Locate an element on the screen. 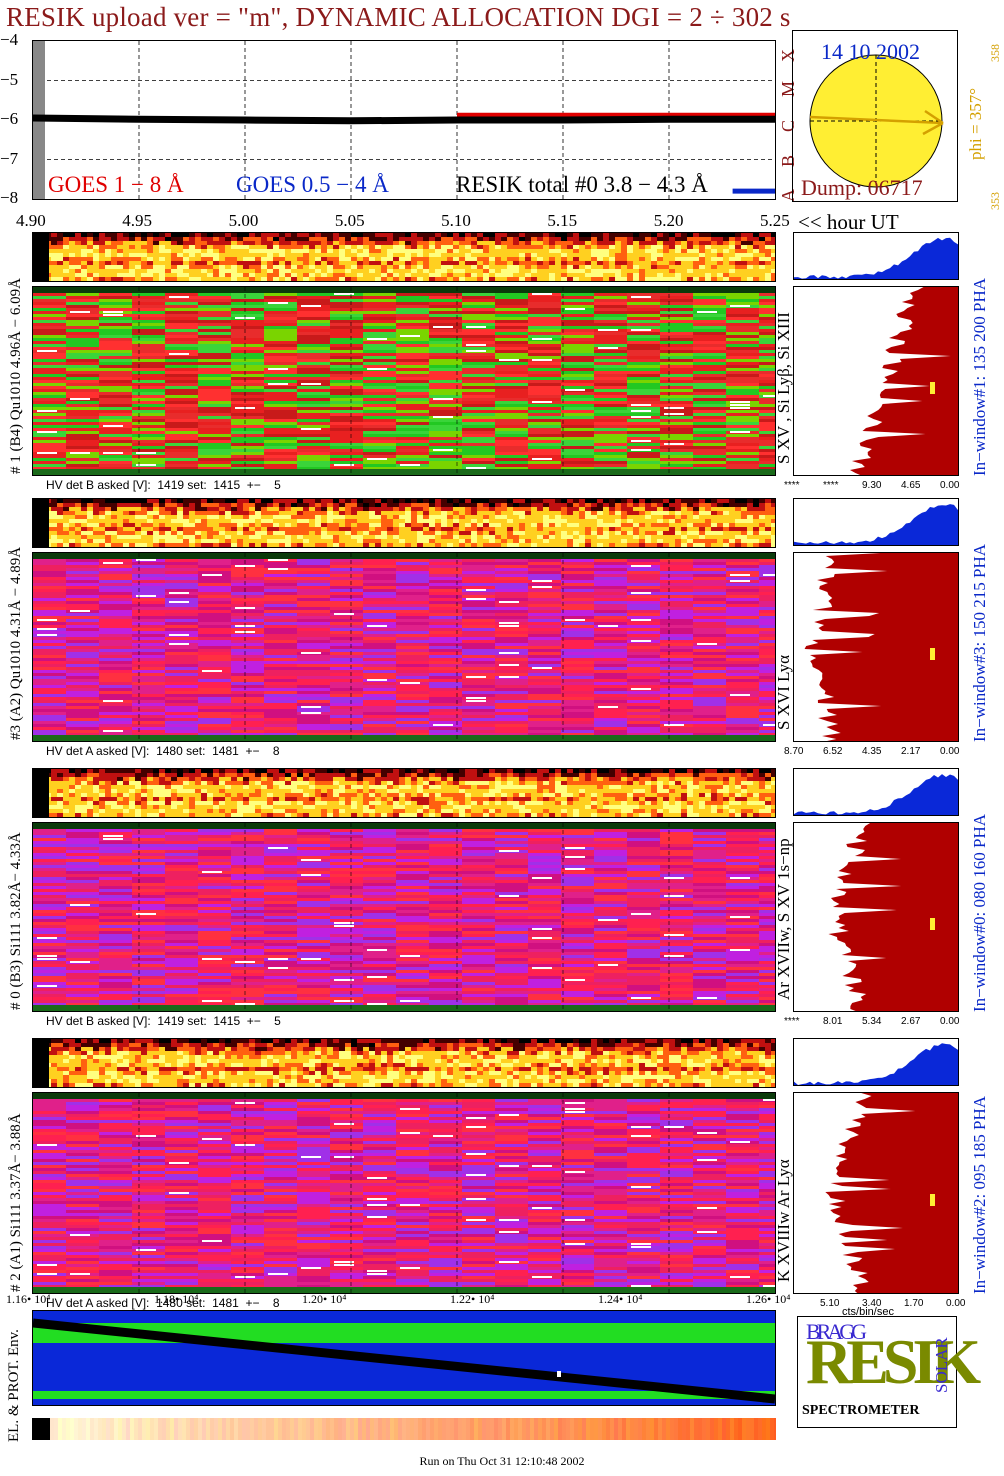 This screenshot has height=1476, width=1004. time-axis-unit: << hour UT is located at coordinates (848, 222).